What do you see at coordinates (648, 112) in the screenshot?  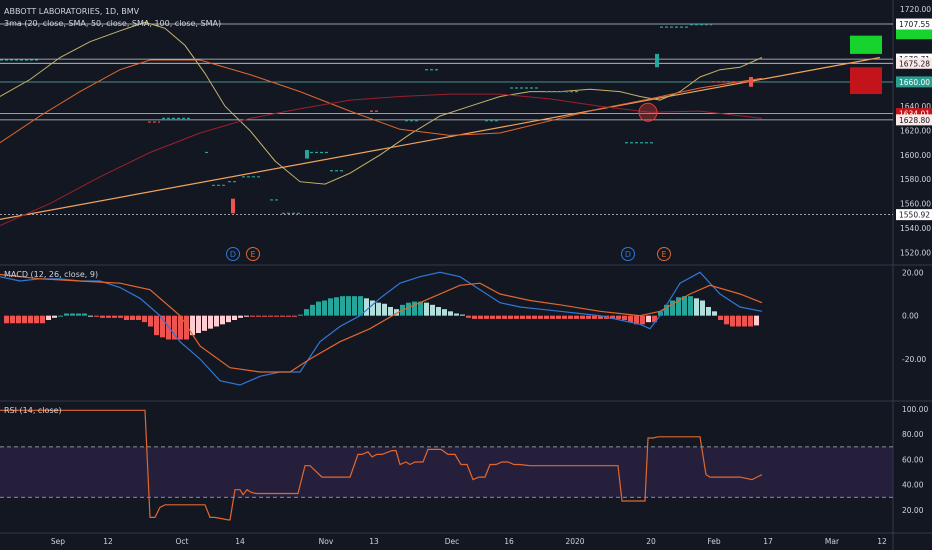 I see `highlight-circle` at bounding box center [648, 112].